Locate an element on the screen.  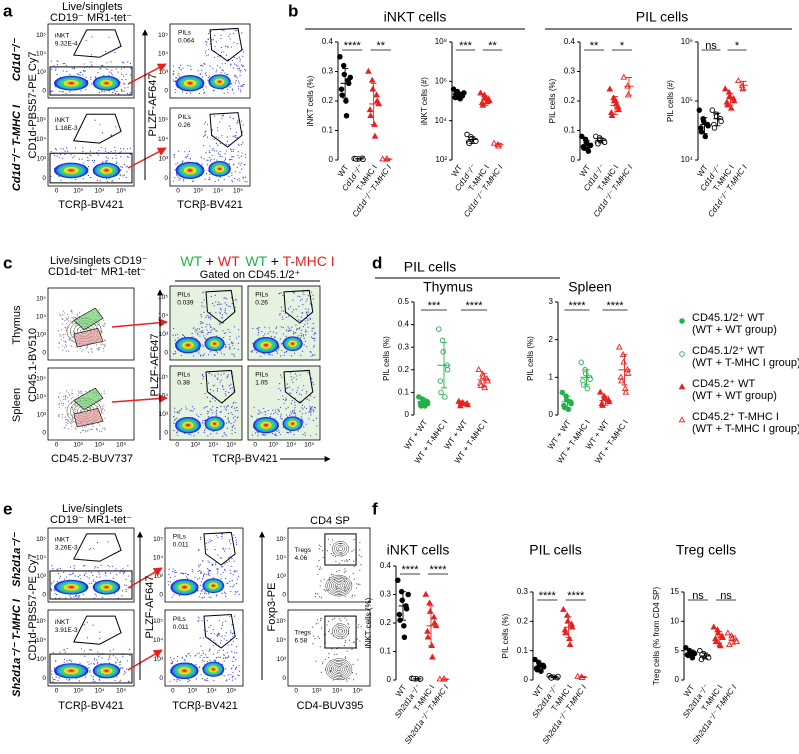
density is located at coordinates (219, 82).